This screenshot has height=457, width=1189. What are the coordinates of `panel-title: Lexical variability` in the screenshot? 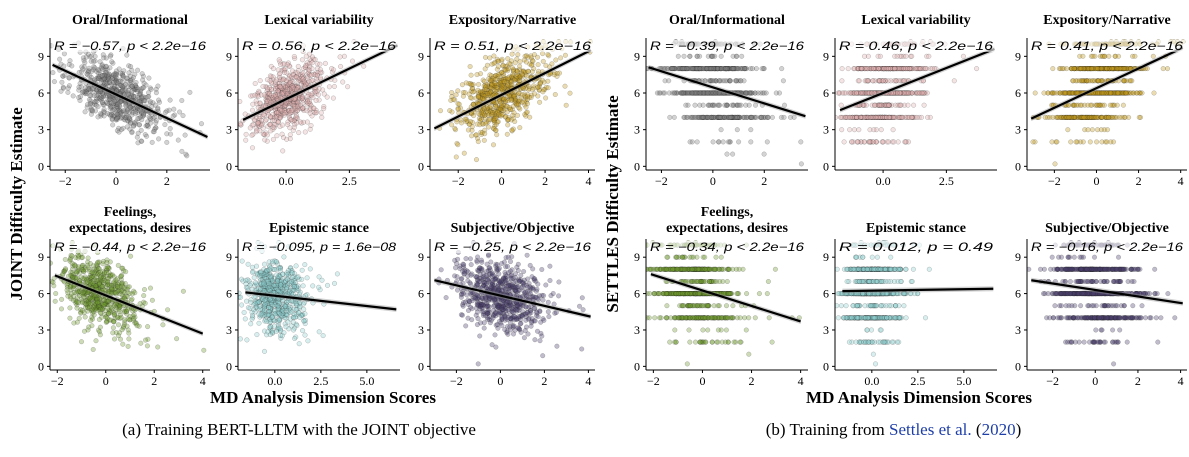 It's located at (318, 20).